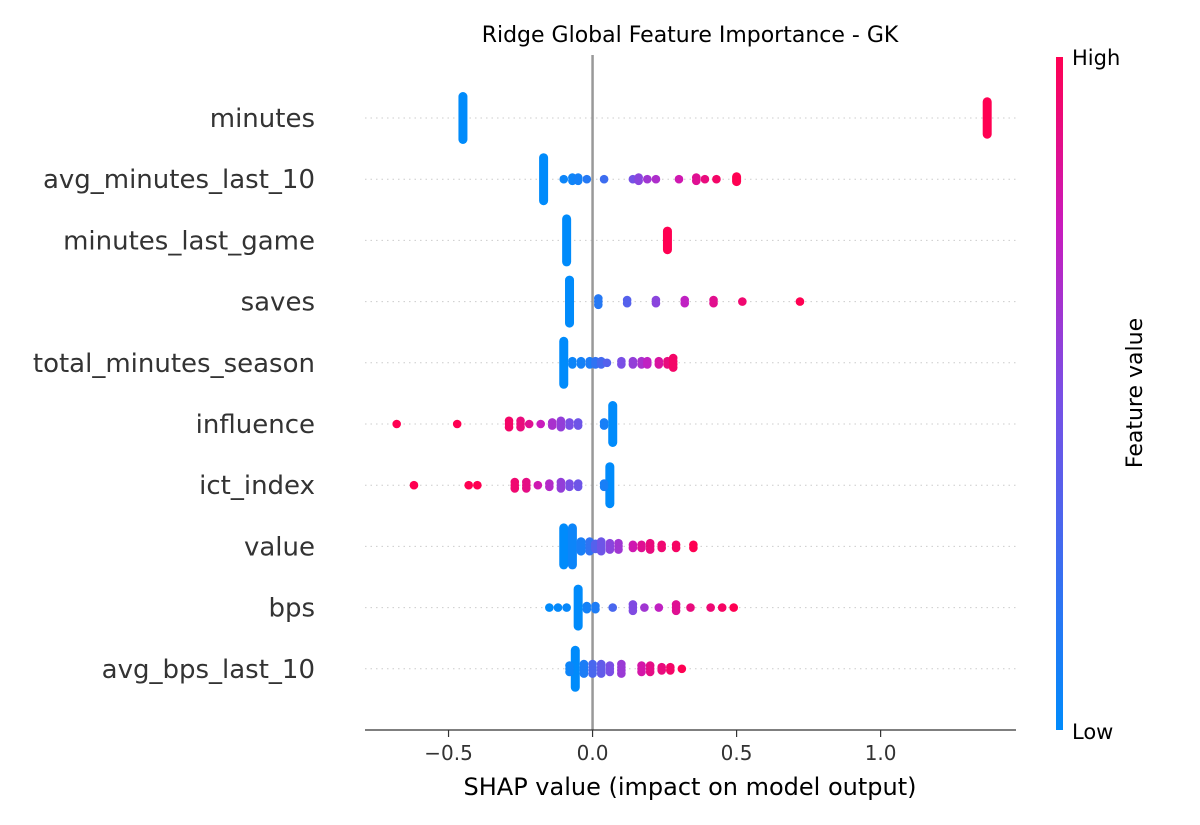  I want to click on x-tick-label: 0.0, so click(593, 753).